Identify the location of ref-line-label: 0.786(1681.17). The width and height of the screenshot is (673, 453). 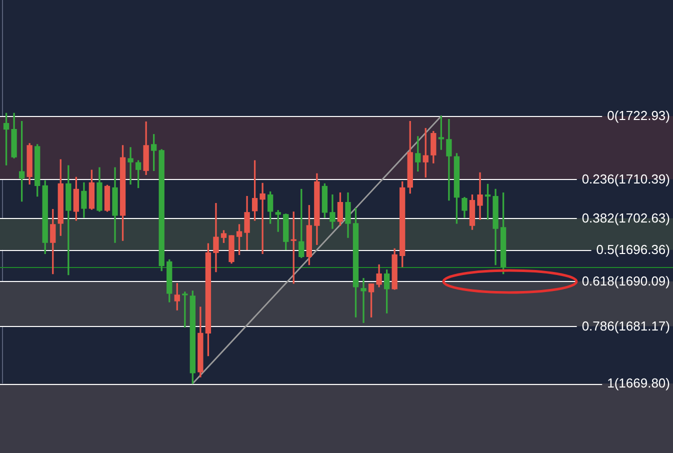
(626, 326).